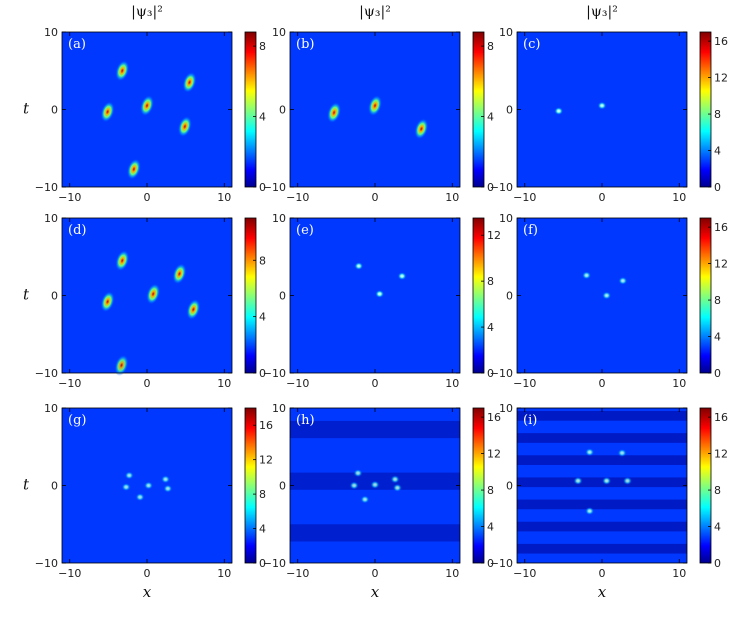  What do you see at coordinates (305, 420) in the screenshot?
I see `panel-label: (h)` at bounding box center [305, 420].